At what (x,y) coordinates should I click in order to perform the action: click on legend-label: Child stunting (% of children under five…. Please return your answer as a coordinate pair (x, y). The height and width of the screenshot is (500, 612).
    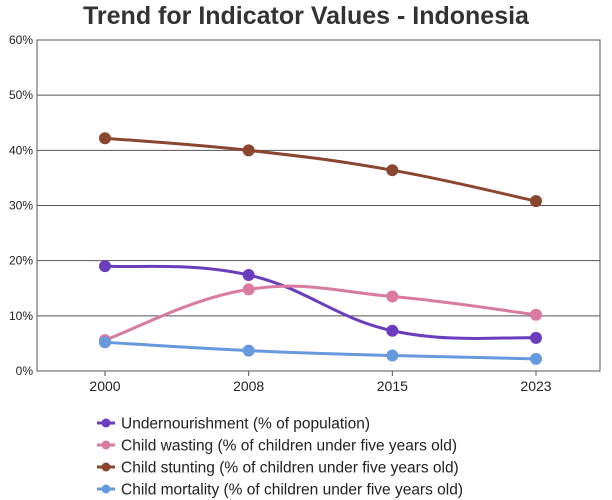
    Looking at the image, I should click on (290, 468).